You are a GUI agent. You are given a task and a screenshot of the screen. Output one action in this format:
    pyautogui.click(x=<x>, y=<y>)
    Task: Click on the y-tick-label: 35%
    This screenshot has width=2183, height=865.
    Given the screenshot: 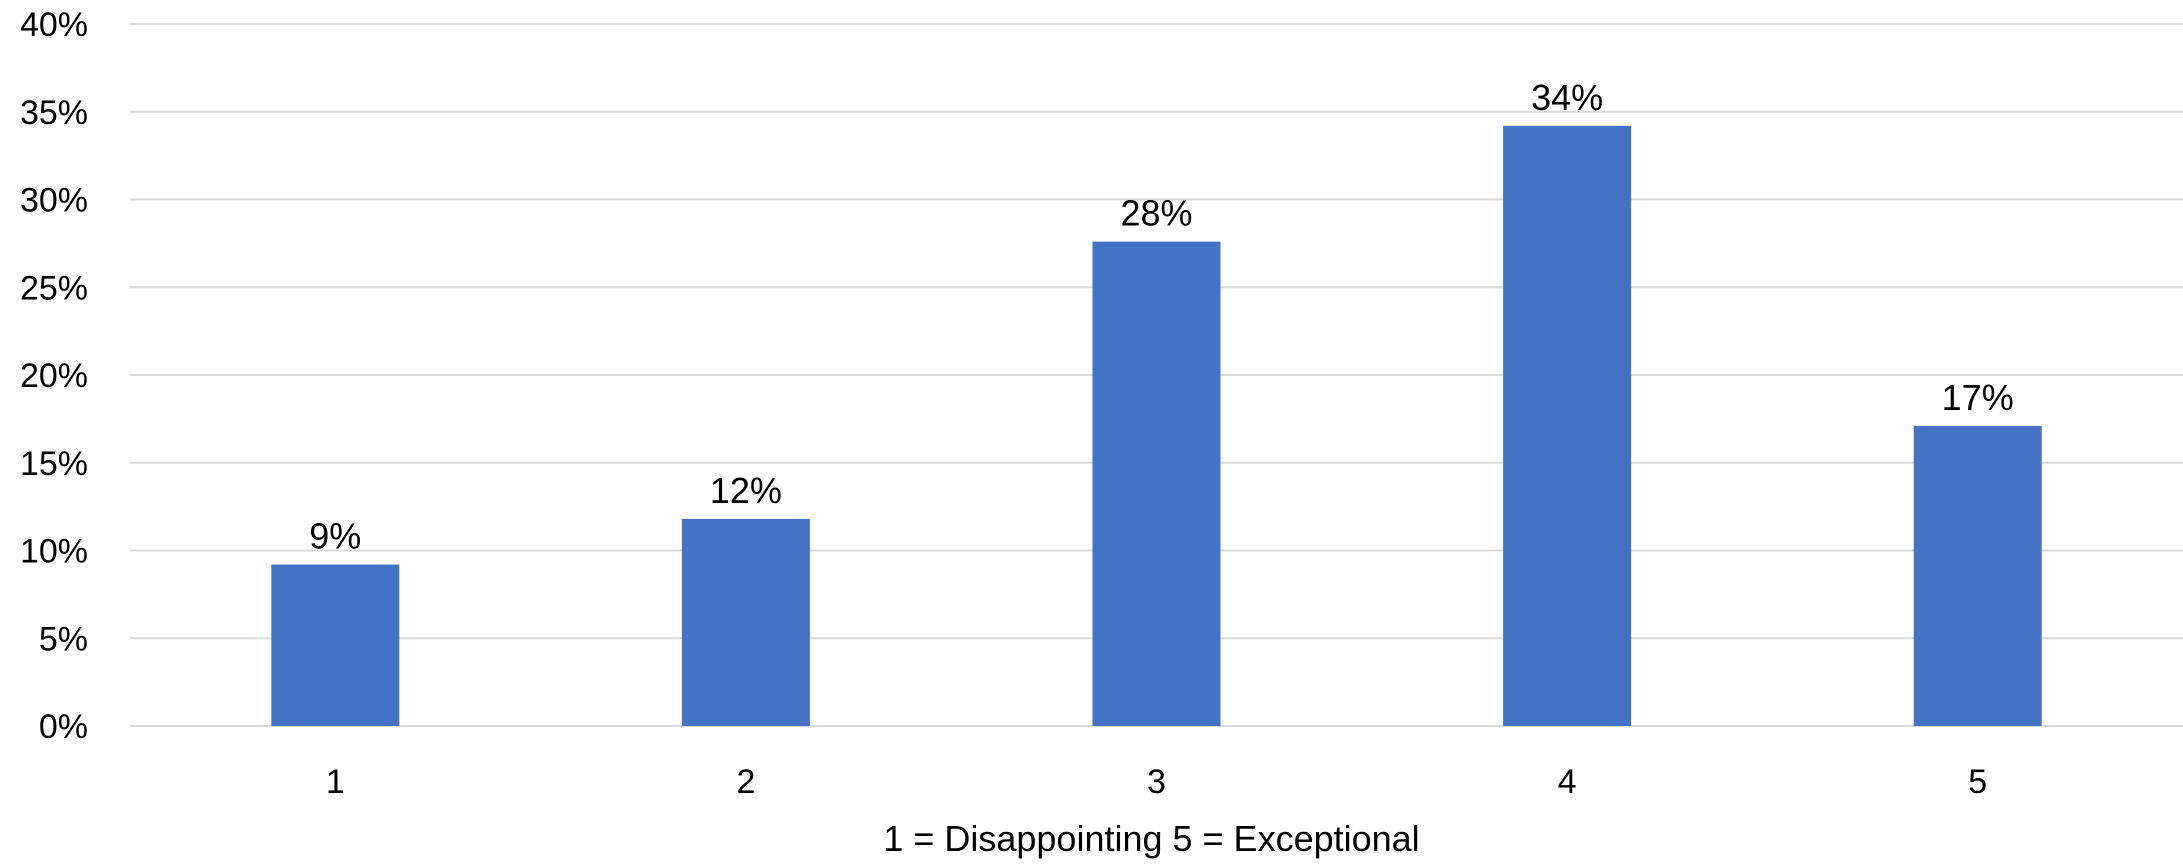 What is the action you would take?
    pyautogui.click(x=54, y=113)
    